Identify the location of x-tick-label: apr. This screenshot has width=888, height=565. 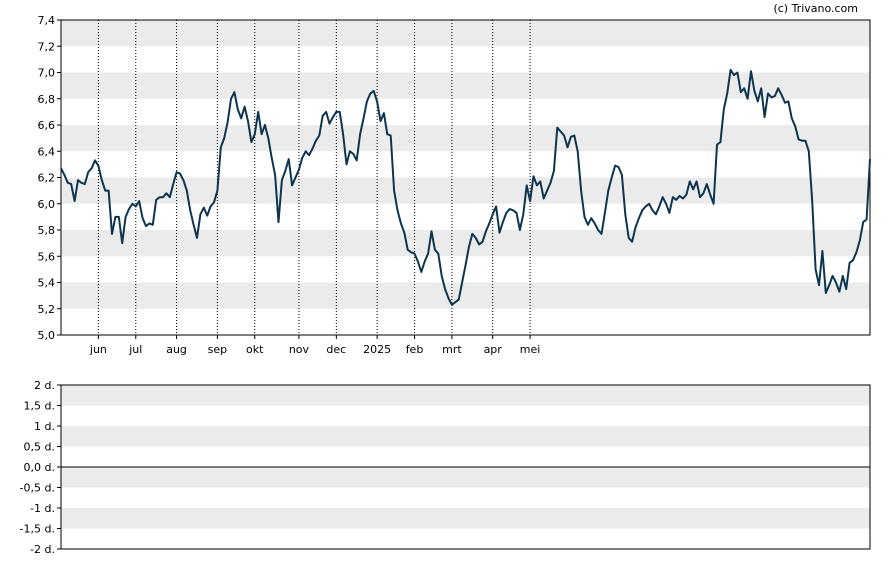
(493, 349).